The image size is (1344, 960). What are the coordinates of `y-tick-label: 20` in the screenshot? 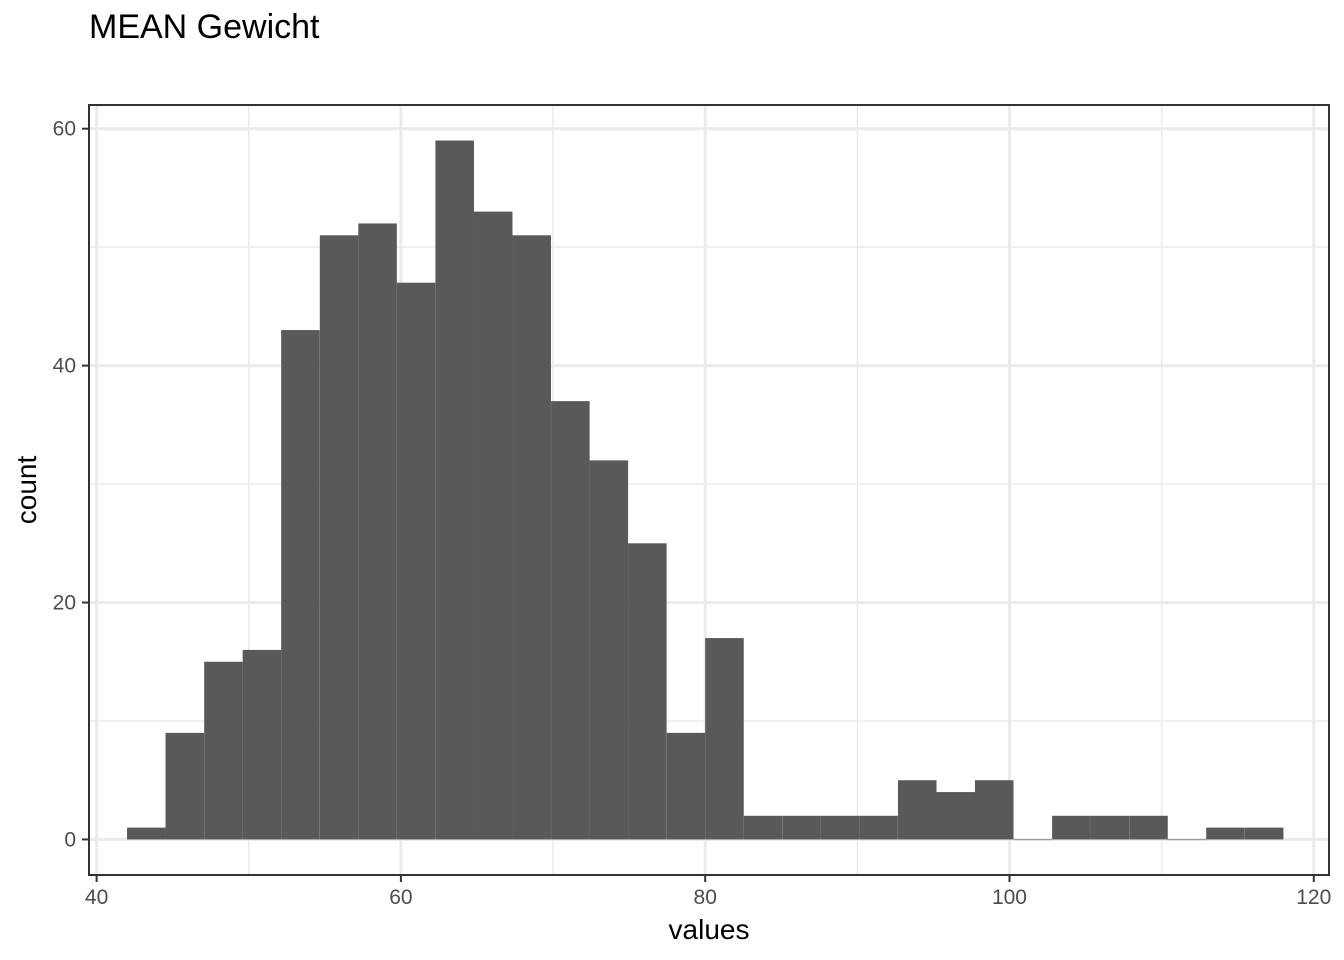 It's located at (64, 603).